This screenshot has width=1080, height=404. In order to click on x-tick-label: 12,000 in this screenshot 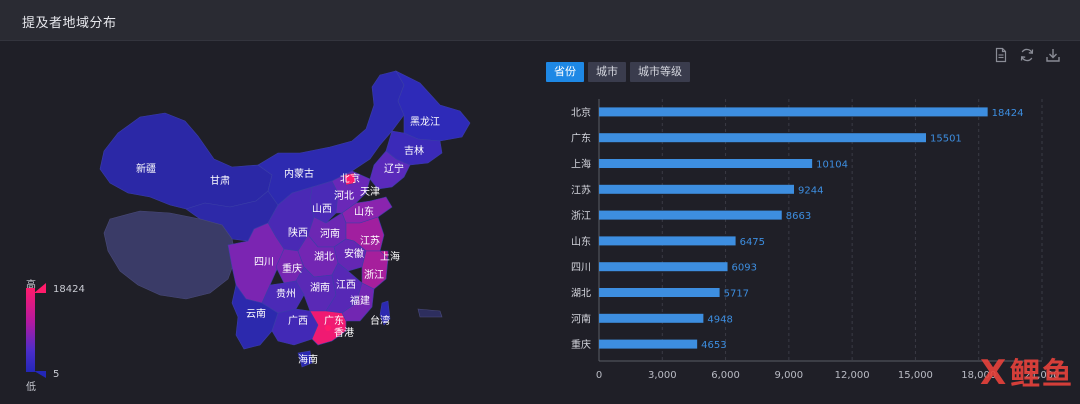, I will do `click(852, 375)`.